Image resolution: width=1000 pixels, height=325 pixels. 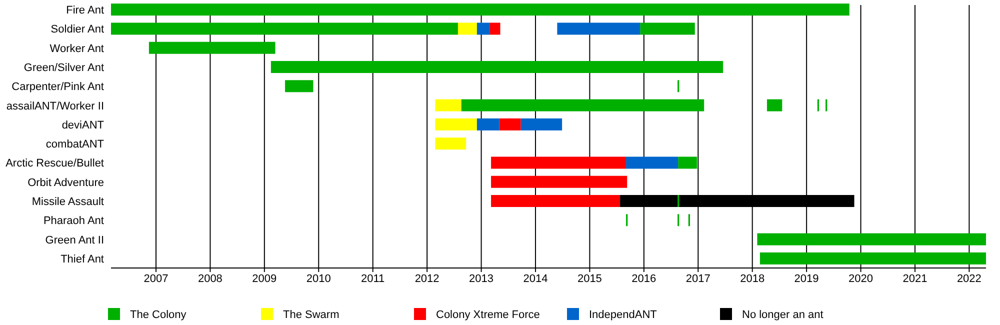 What do you see at coordinates (210, 279) in the screenshot?
I see `x-tick-label: 2008` at bounding box center [210, 279].